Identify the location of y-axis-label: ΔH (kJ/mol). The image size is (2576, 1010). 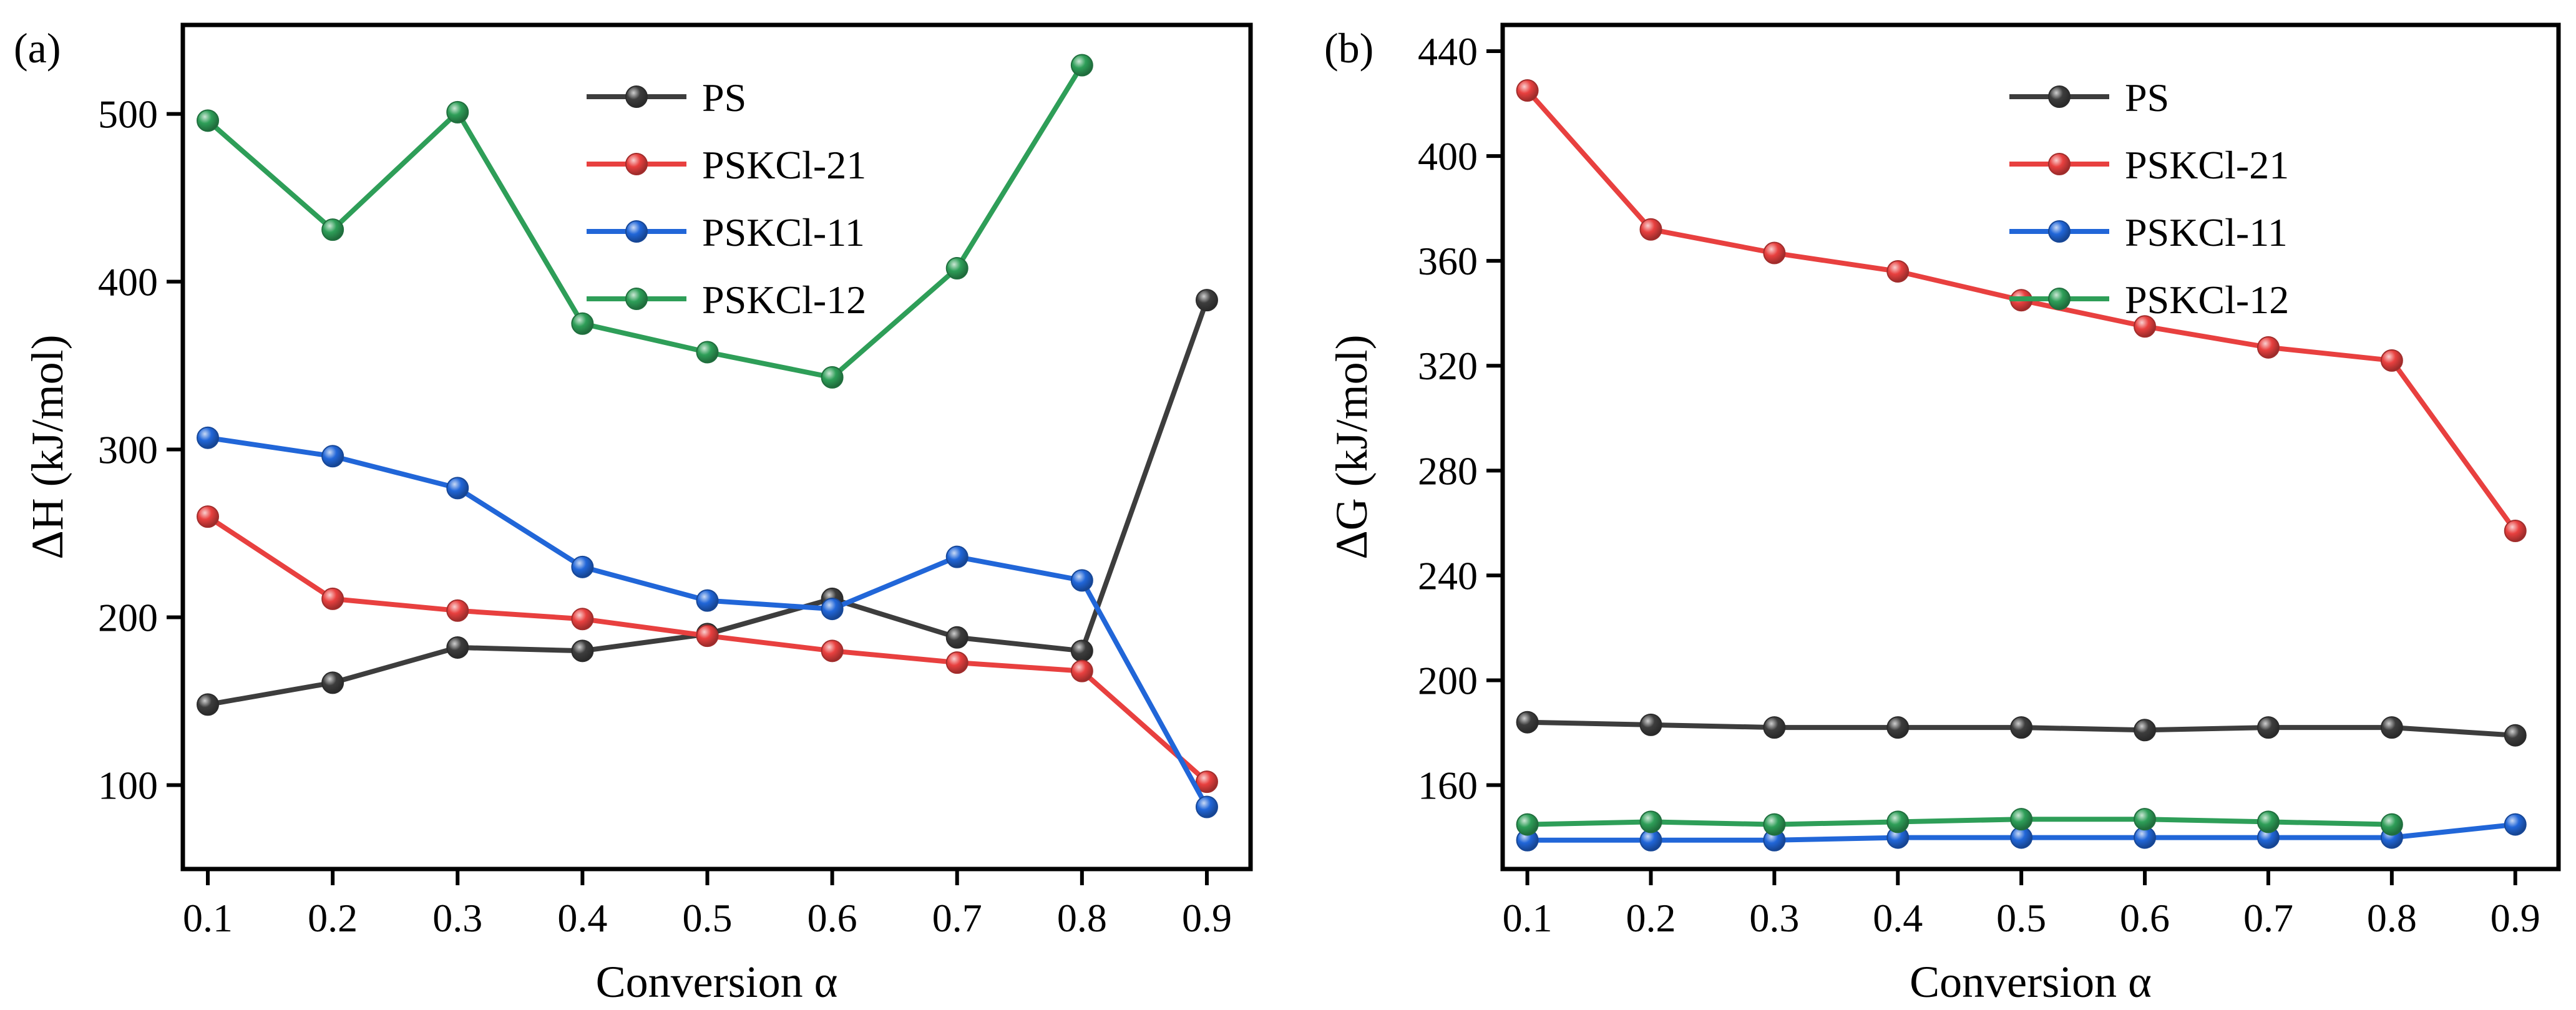
(47, 447).